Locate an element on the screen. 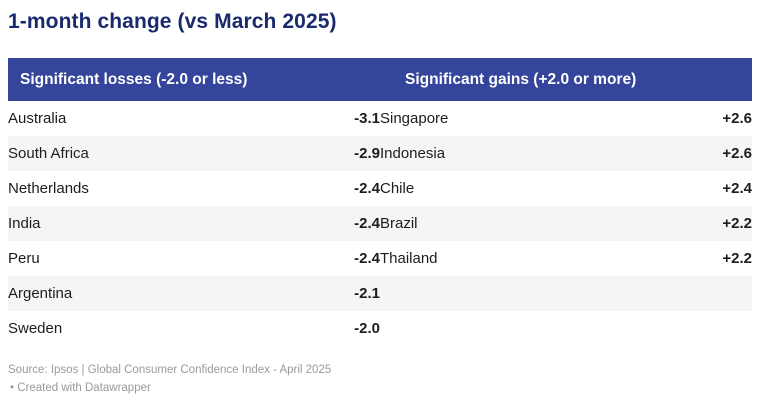 The height and width of the screenshot is (405, 760). table-row: Australia -3.1 Singapore +2.6 is located at coordinates (380, 118).